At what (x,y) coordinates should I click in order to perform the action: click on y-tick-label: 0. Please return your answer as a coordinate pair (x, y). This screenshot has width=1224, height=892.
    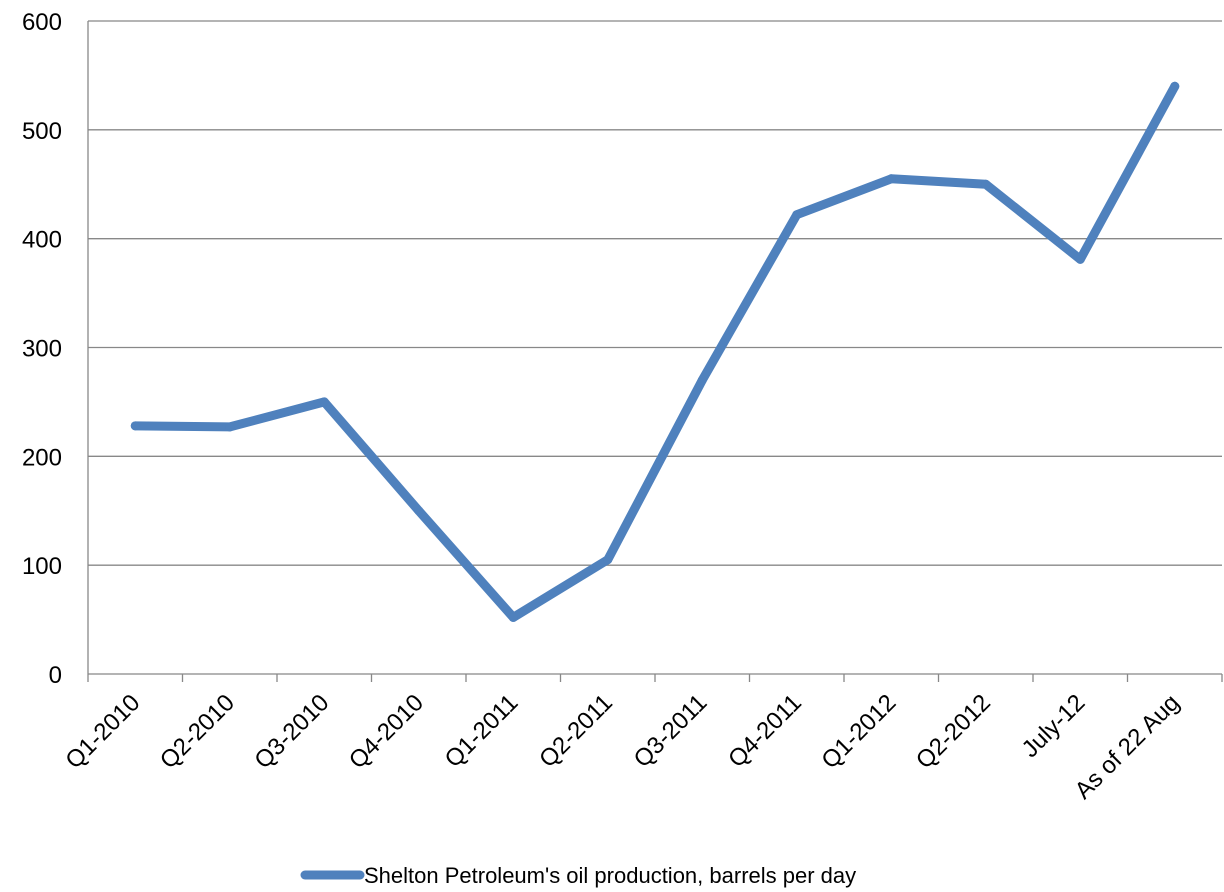
    Looking at the image, I should click on (55, 675).